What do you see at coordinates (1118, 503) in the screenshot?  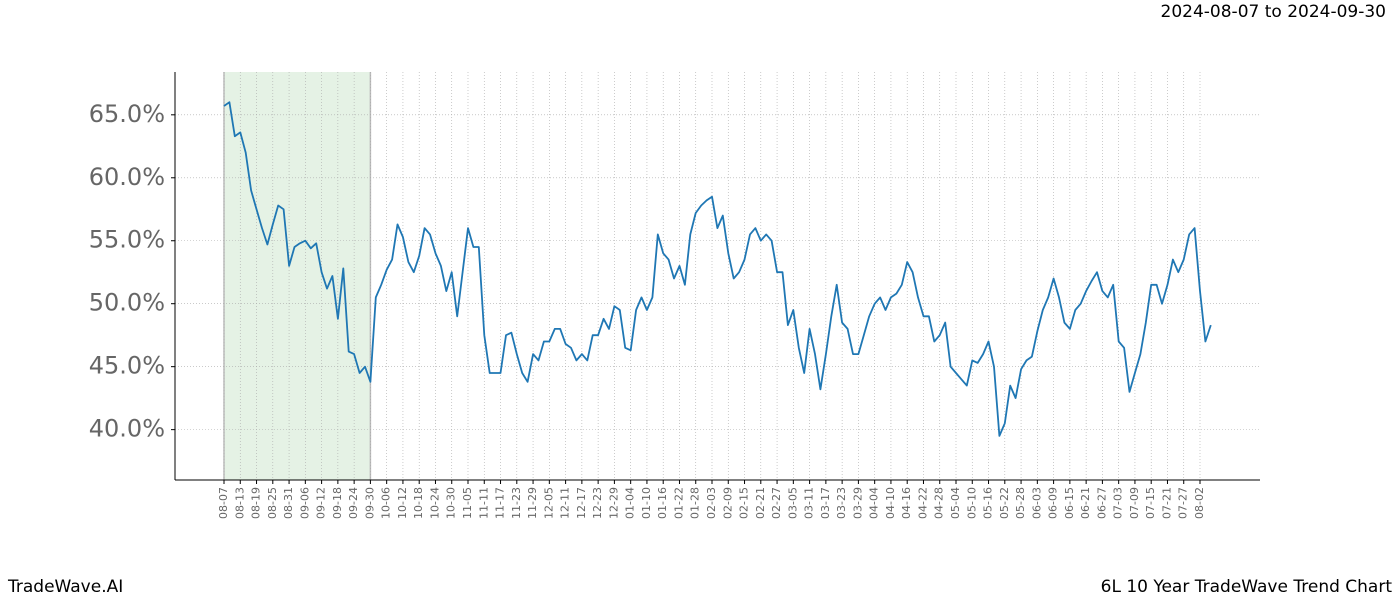 I see `x-tick-label: 07-03` at bounding box center [1118, 503].